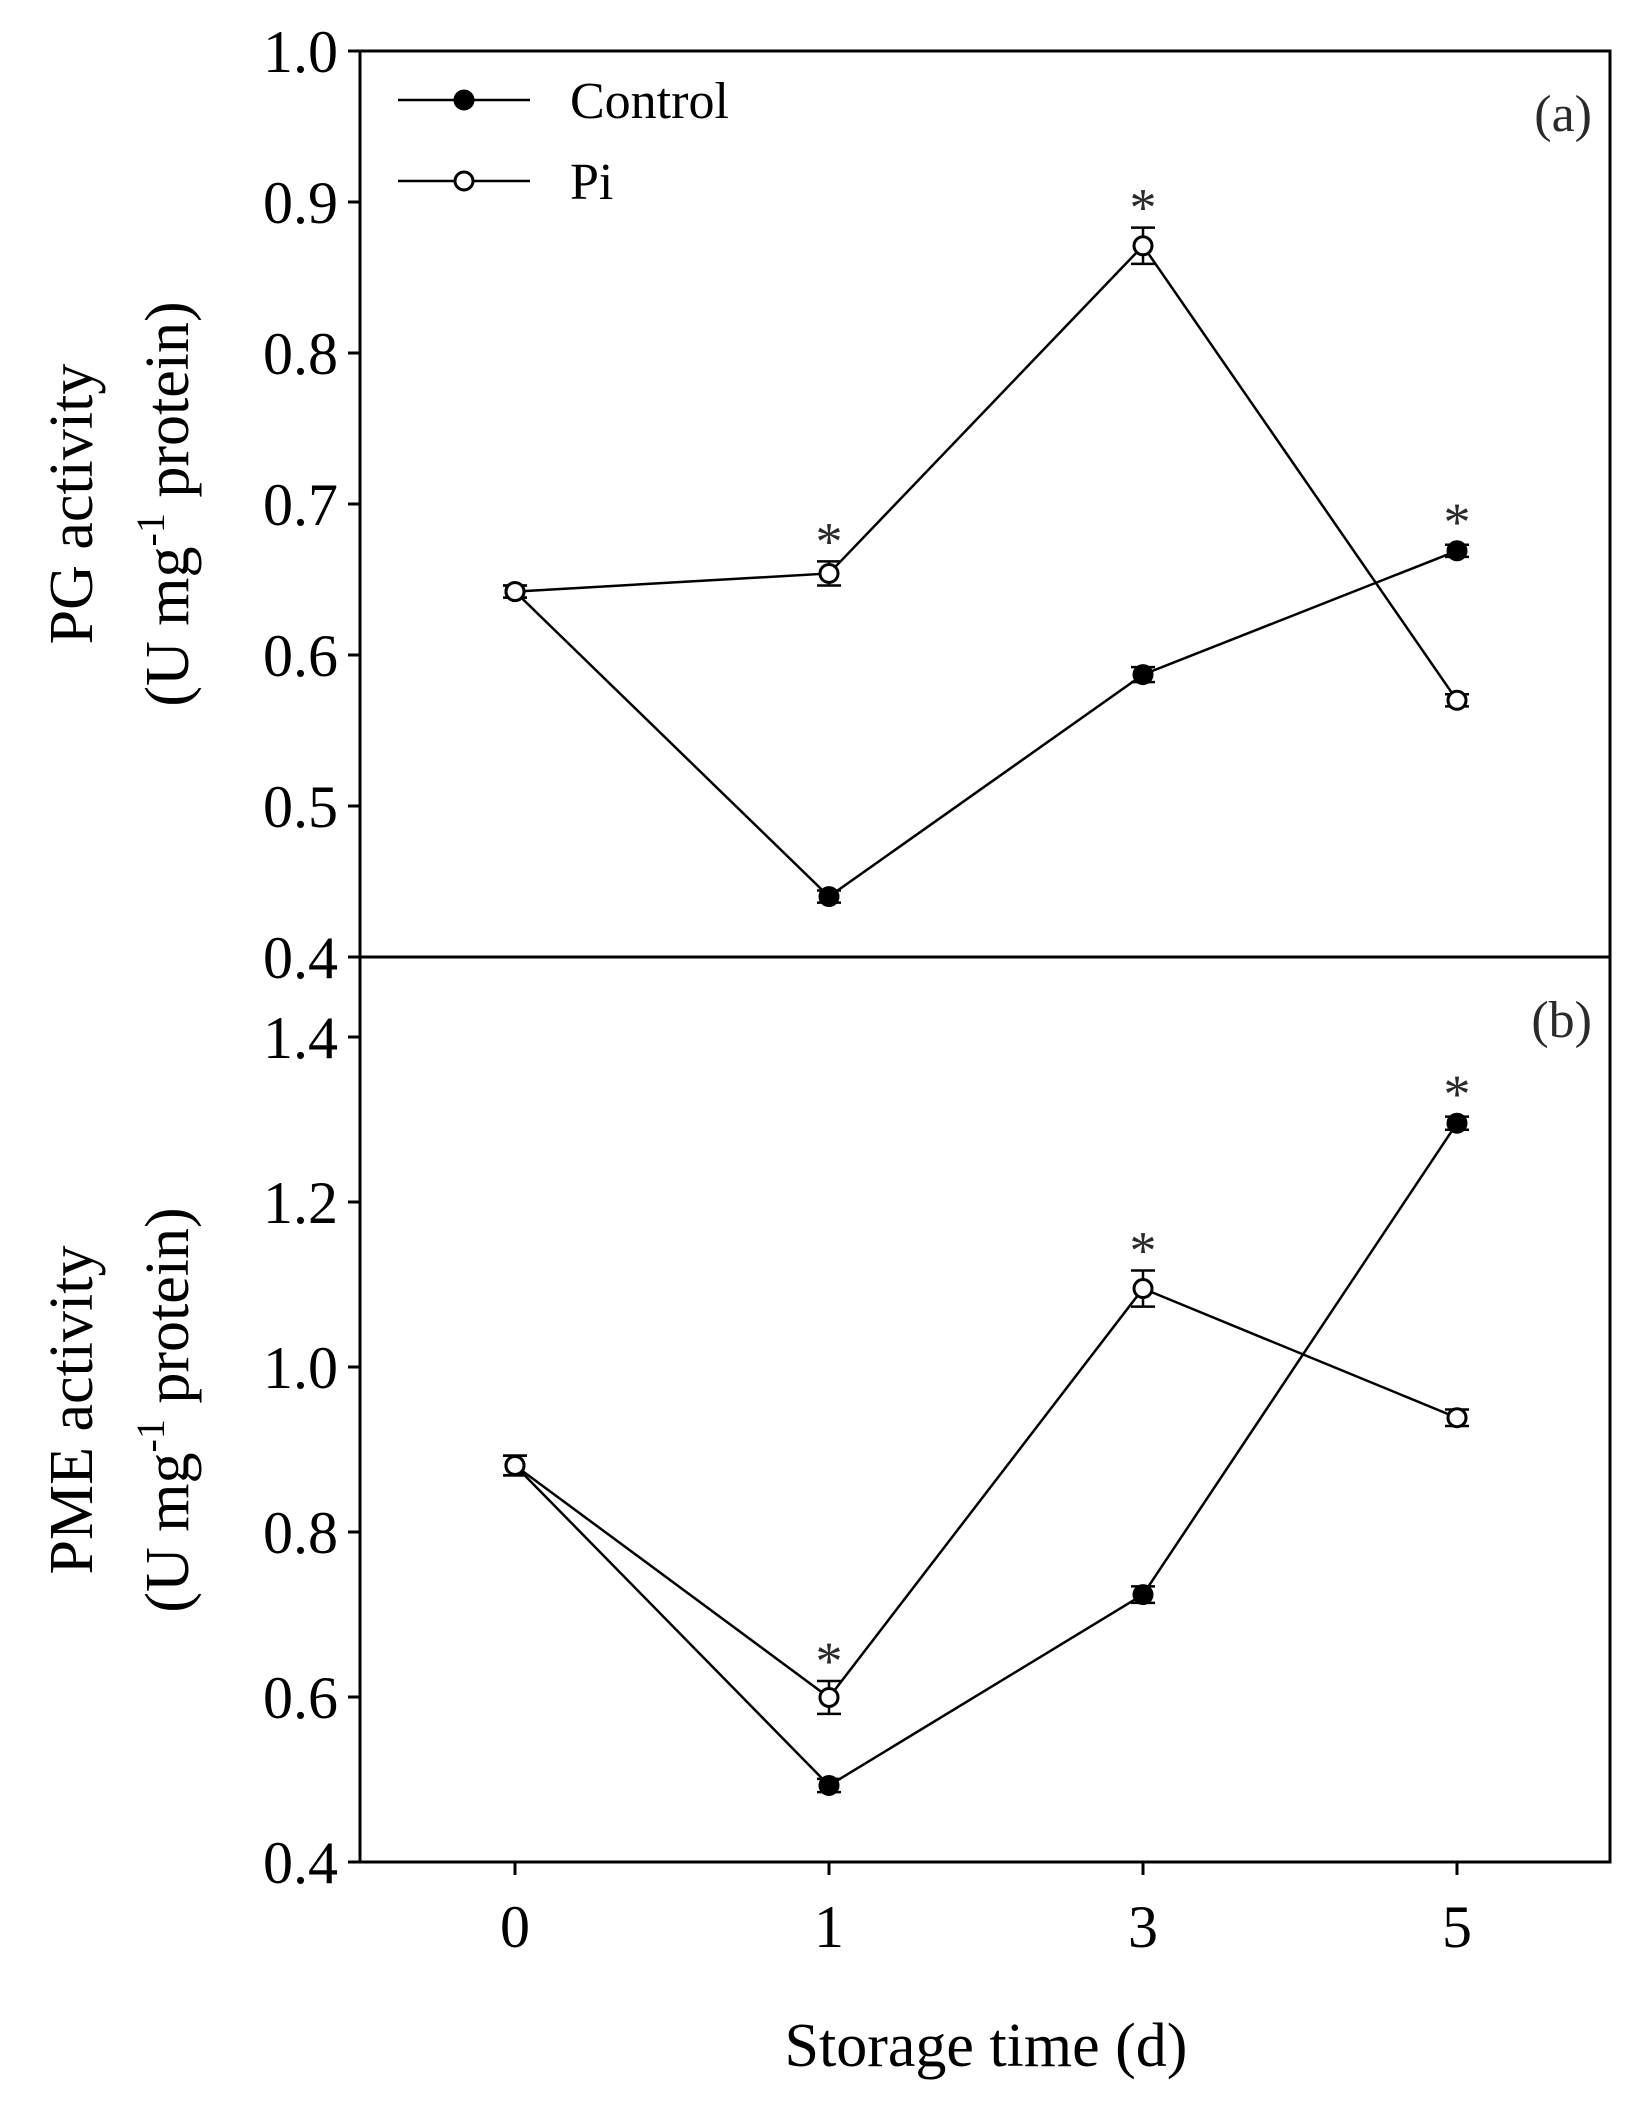 Image resolution: width=1636 pixels, height=2102 pixels. Describe the element at coordinates (300, 1203) in the screenshot. I see `y-tick-label: 1.2` at that location.